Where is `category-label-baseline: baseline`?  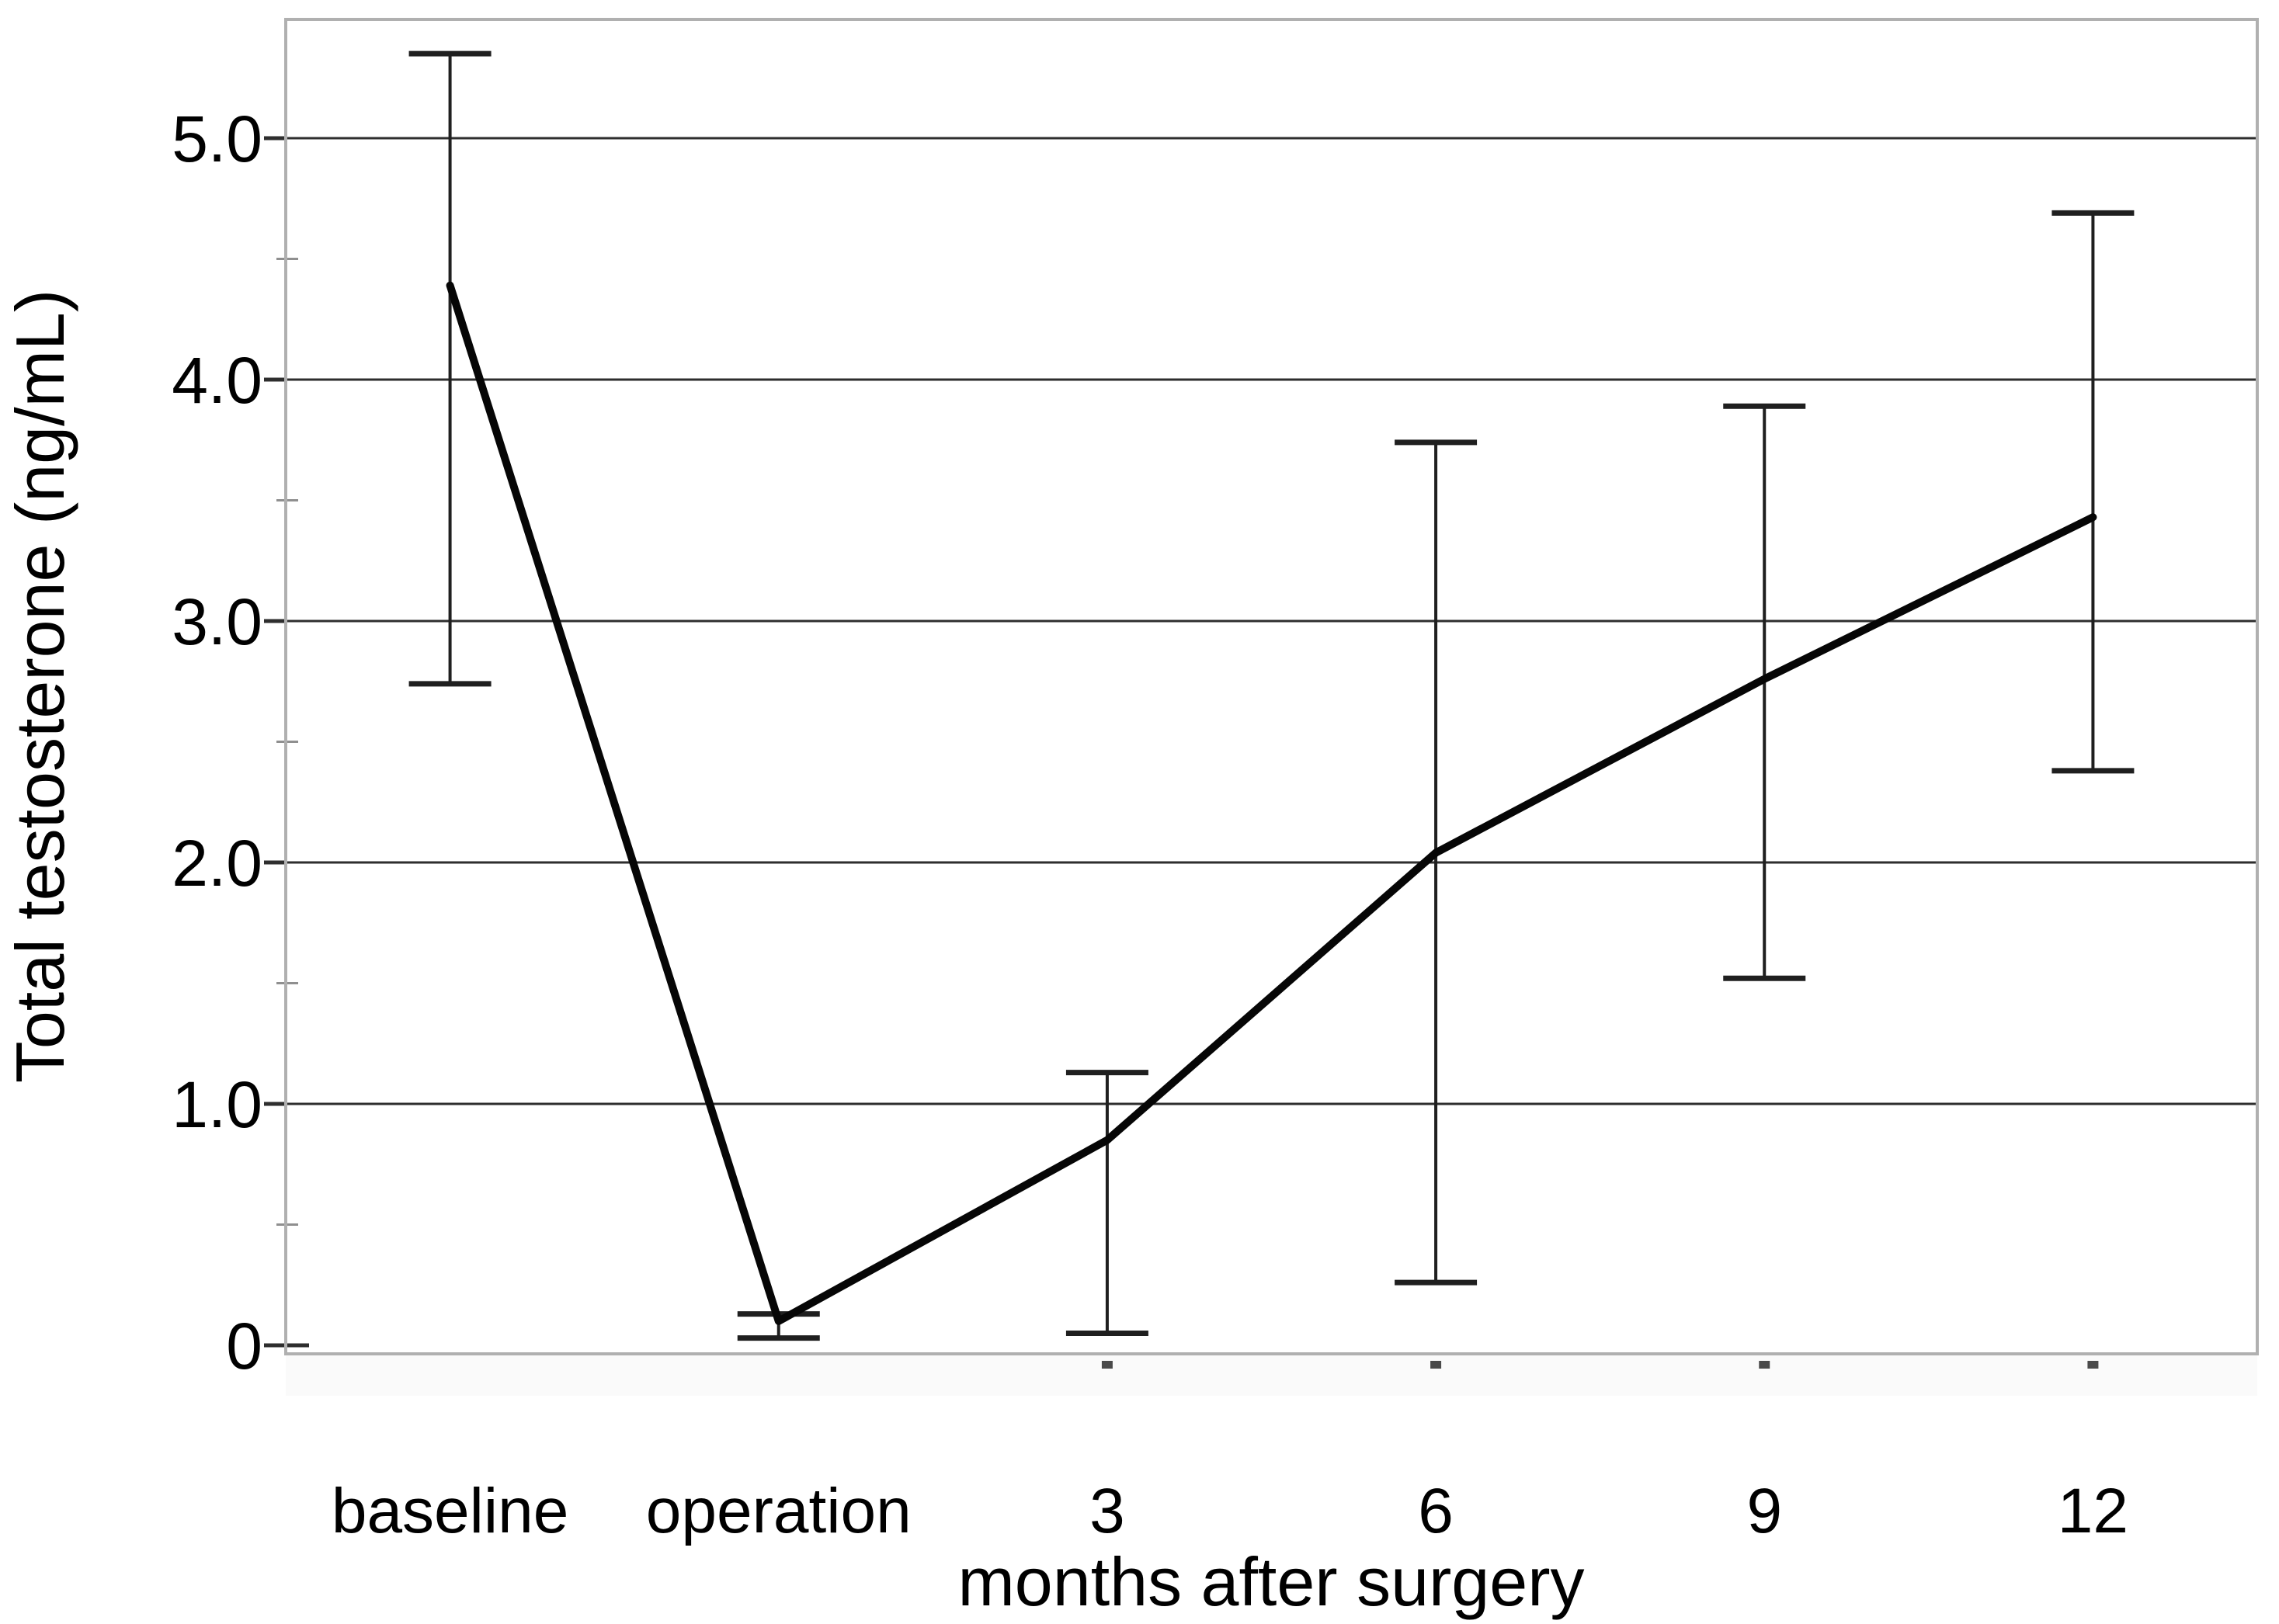
category-label-baseline: baseline is located at coordinates (450, 1511).